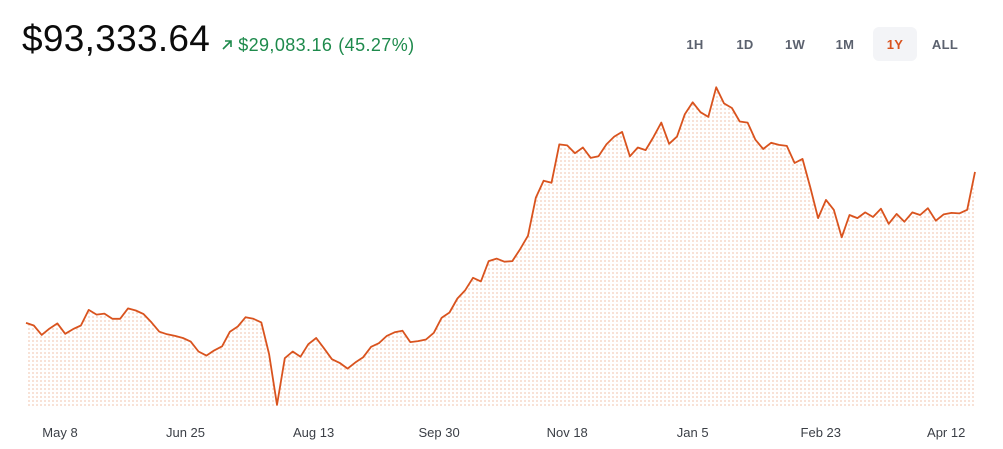 The image size is (1003, 449). I want to click on range-1w-button: 1W, so click(795, 44).